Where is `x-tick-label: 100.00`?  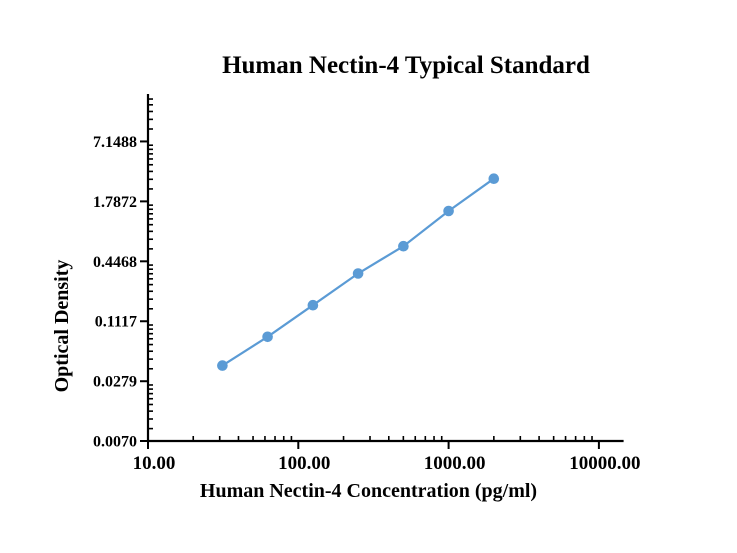 x-tick-label: 100.00 is located at coordinates (304, 463).